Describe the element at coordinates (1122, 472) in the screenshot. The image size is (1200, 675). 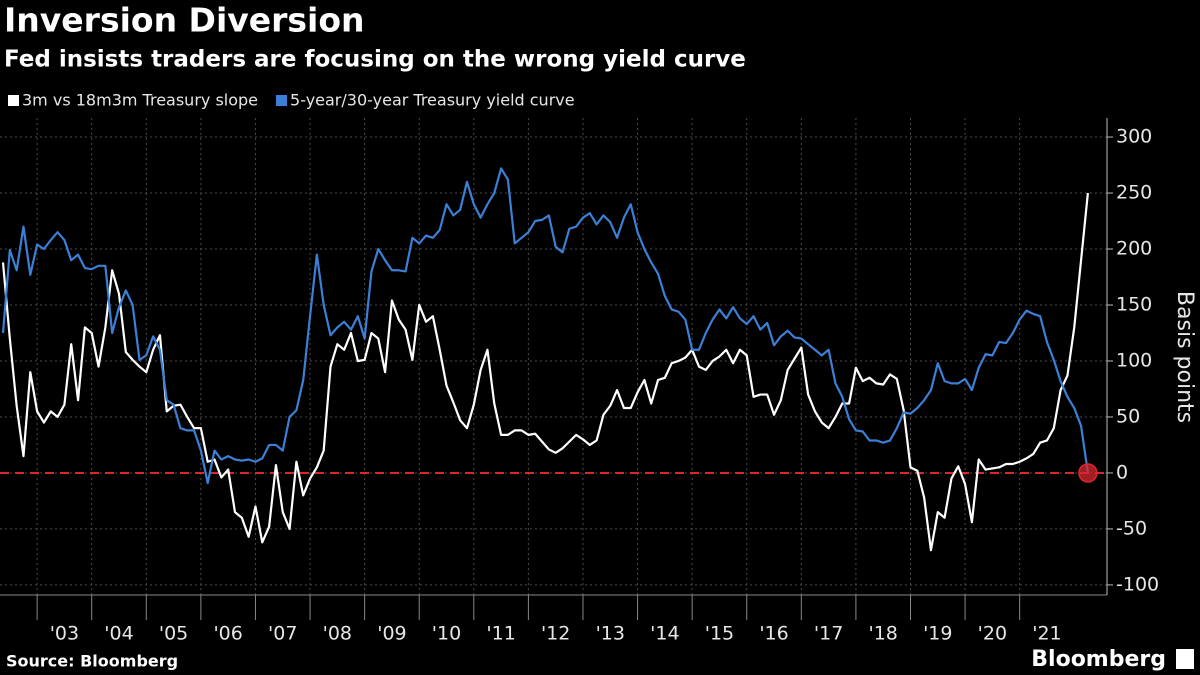
I see `y-tick-label: 0` at that location.